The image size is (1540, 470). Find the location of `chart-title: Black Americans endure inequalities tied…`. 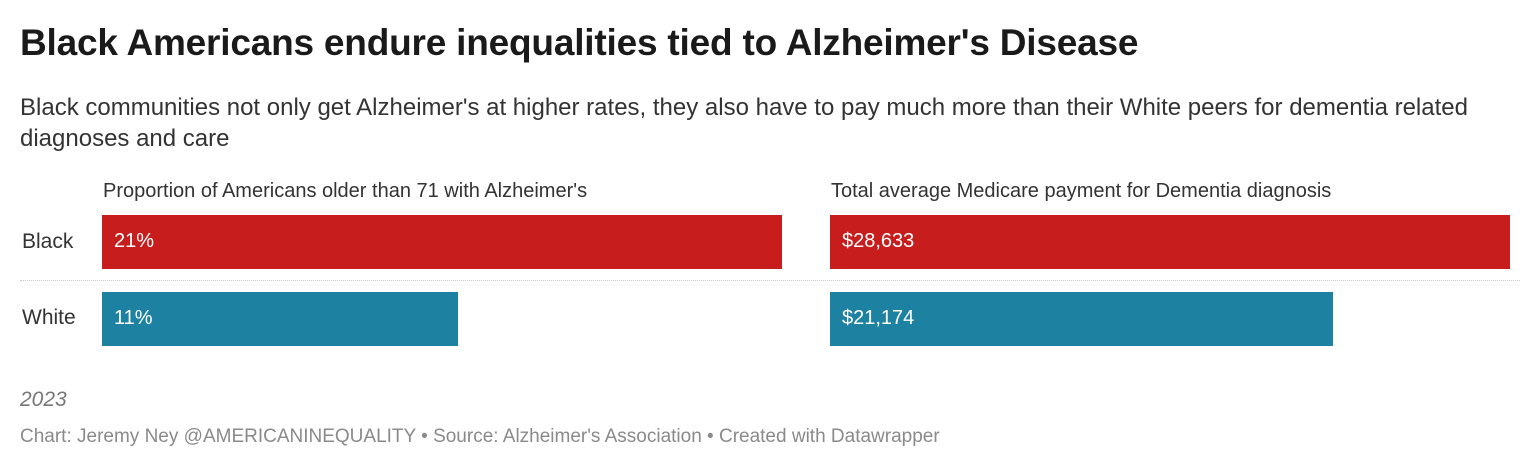

chart-title: Black Americans endure inequalities tied… is located at coordinates (579, 42).